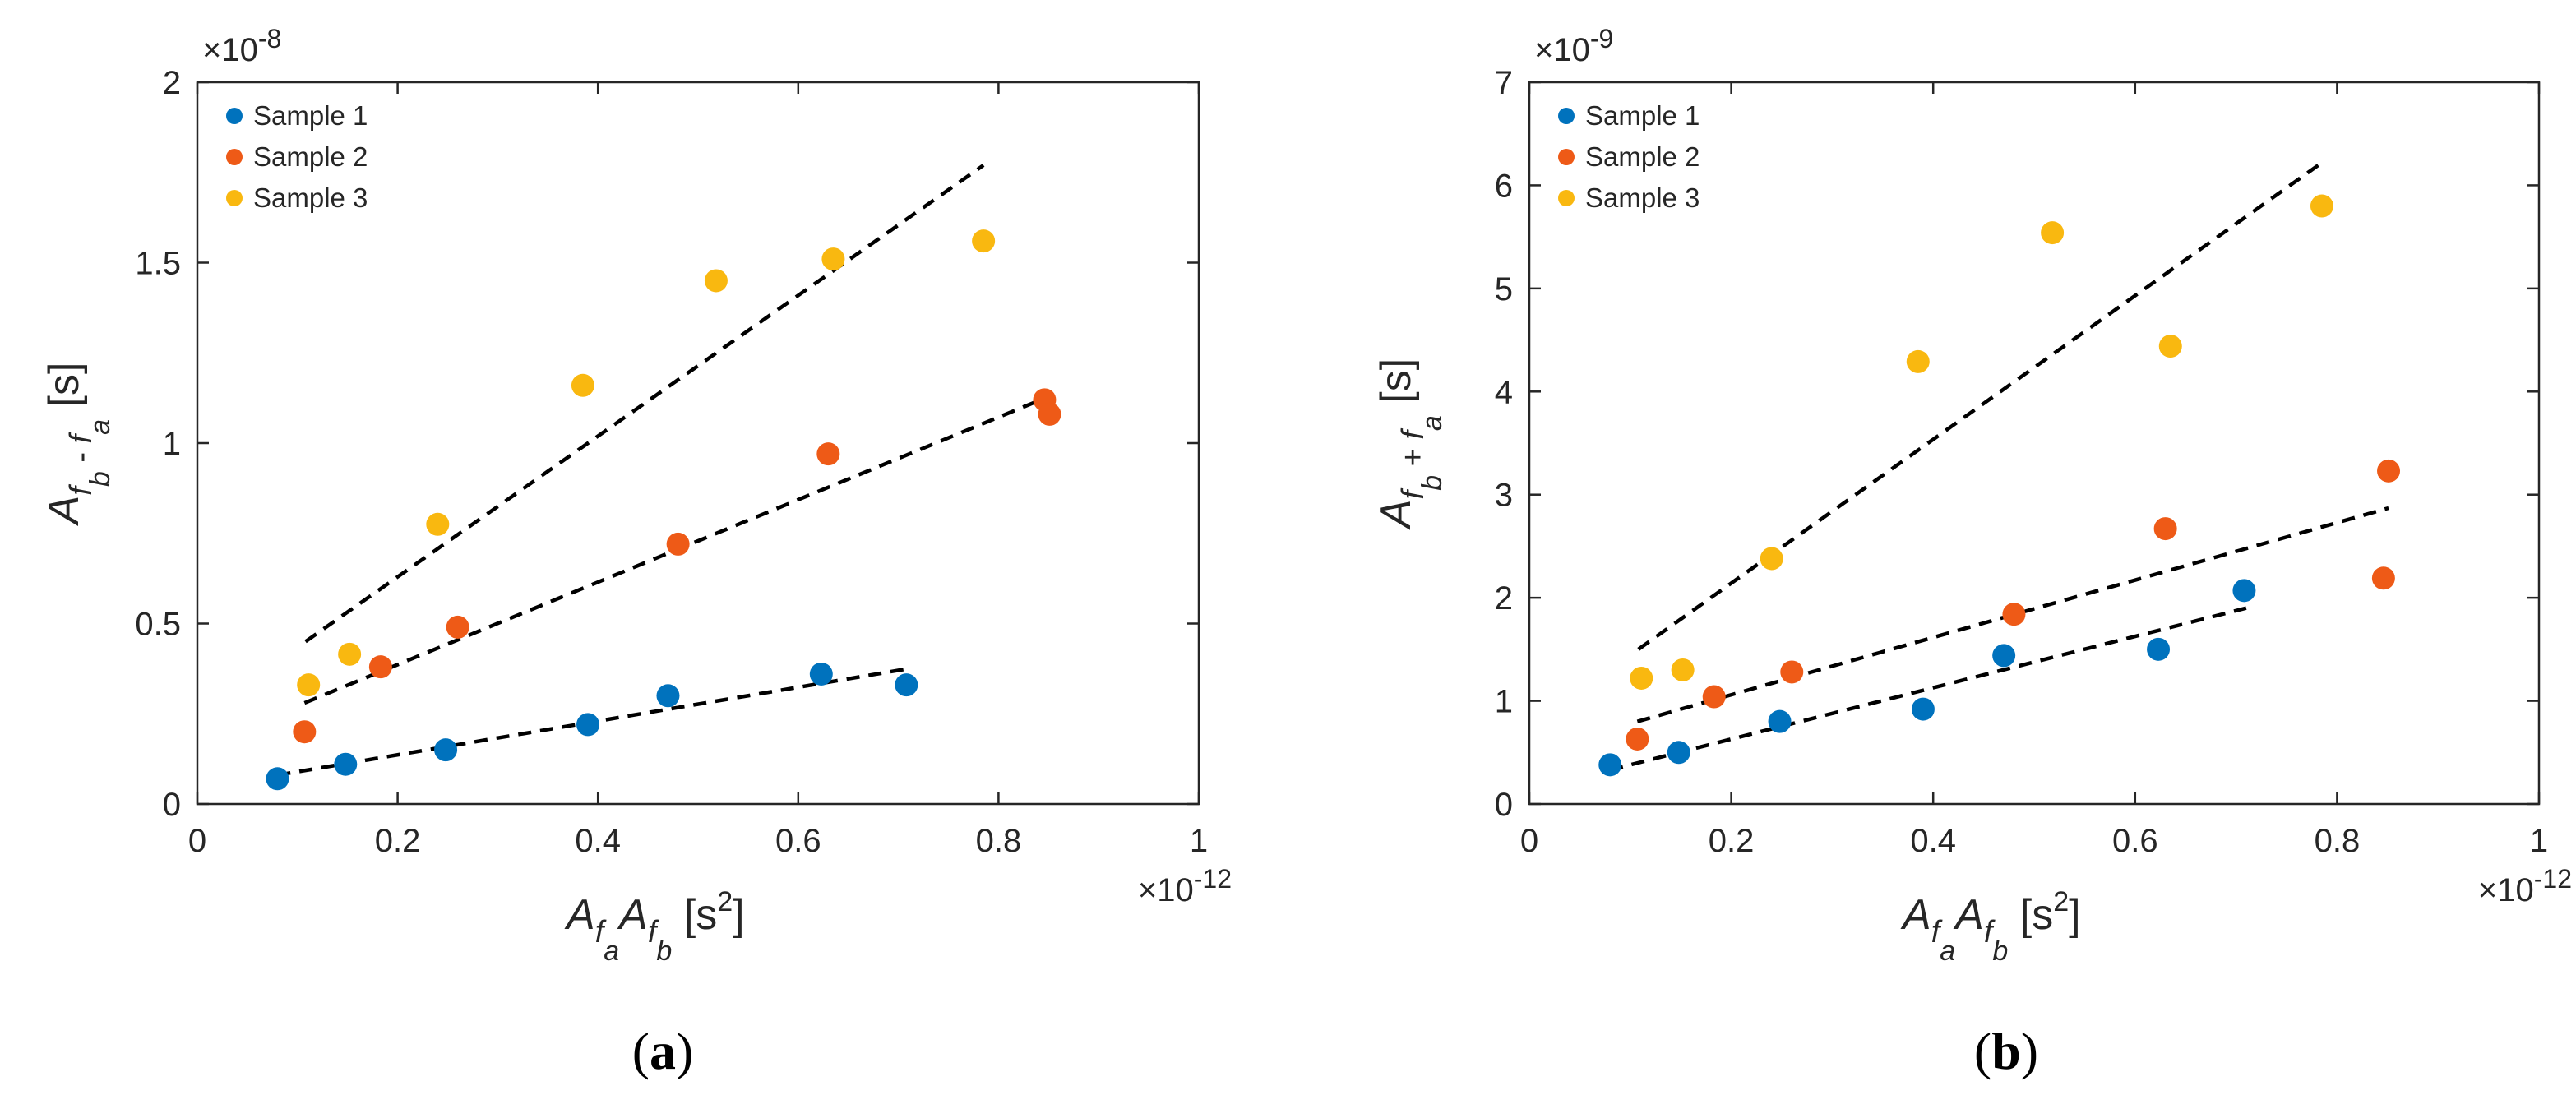  I want to click on y-tick-label: 5, so click(1504, 289).